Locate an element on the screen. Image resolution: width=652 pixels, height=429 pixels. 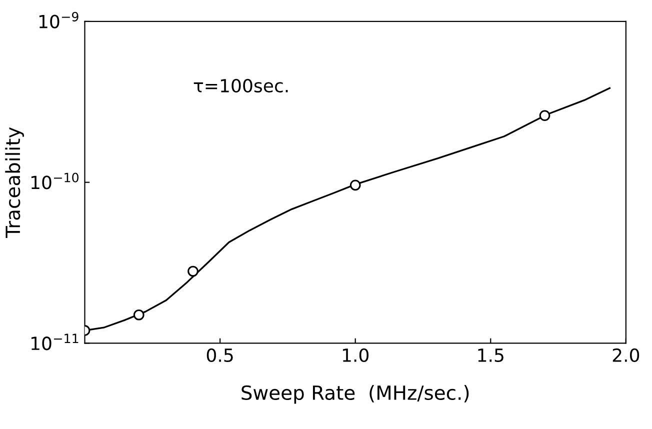
y-tick-label: 10$^{−11}$ is located at coordinates (55, 342).